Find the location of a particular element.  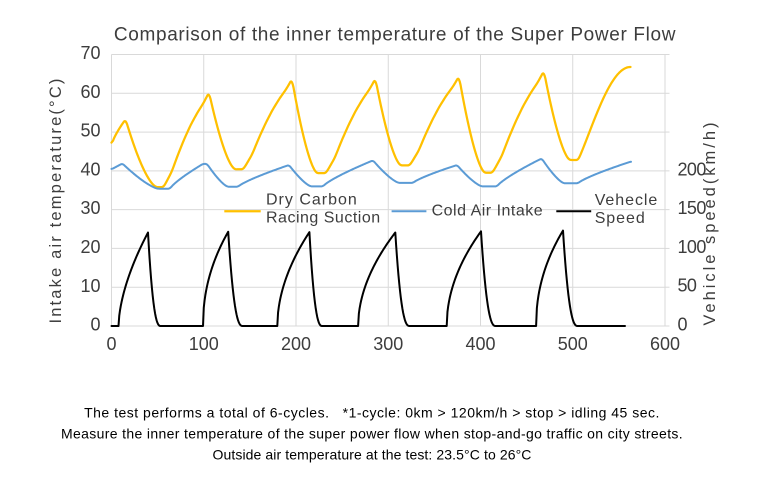

svg-text: Dry Carbon is located at coordinates (312, 199).